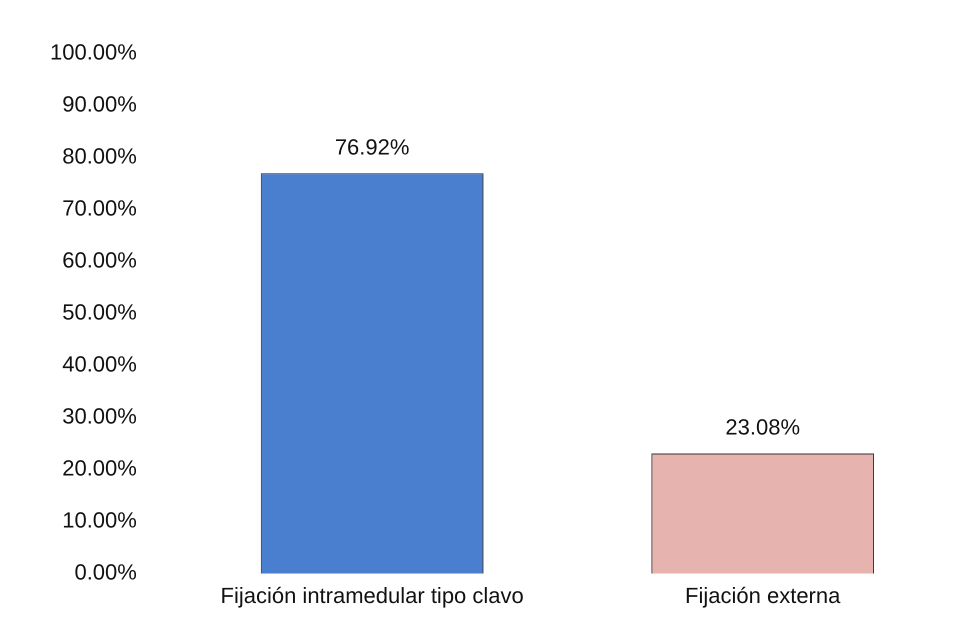 Image resolution: width=968 pixels, height=630 pixels. I want to click on y-tick-label: 30.00%, so click(99, 416).